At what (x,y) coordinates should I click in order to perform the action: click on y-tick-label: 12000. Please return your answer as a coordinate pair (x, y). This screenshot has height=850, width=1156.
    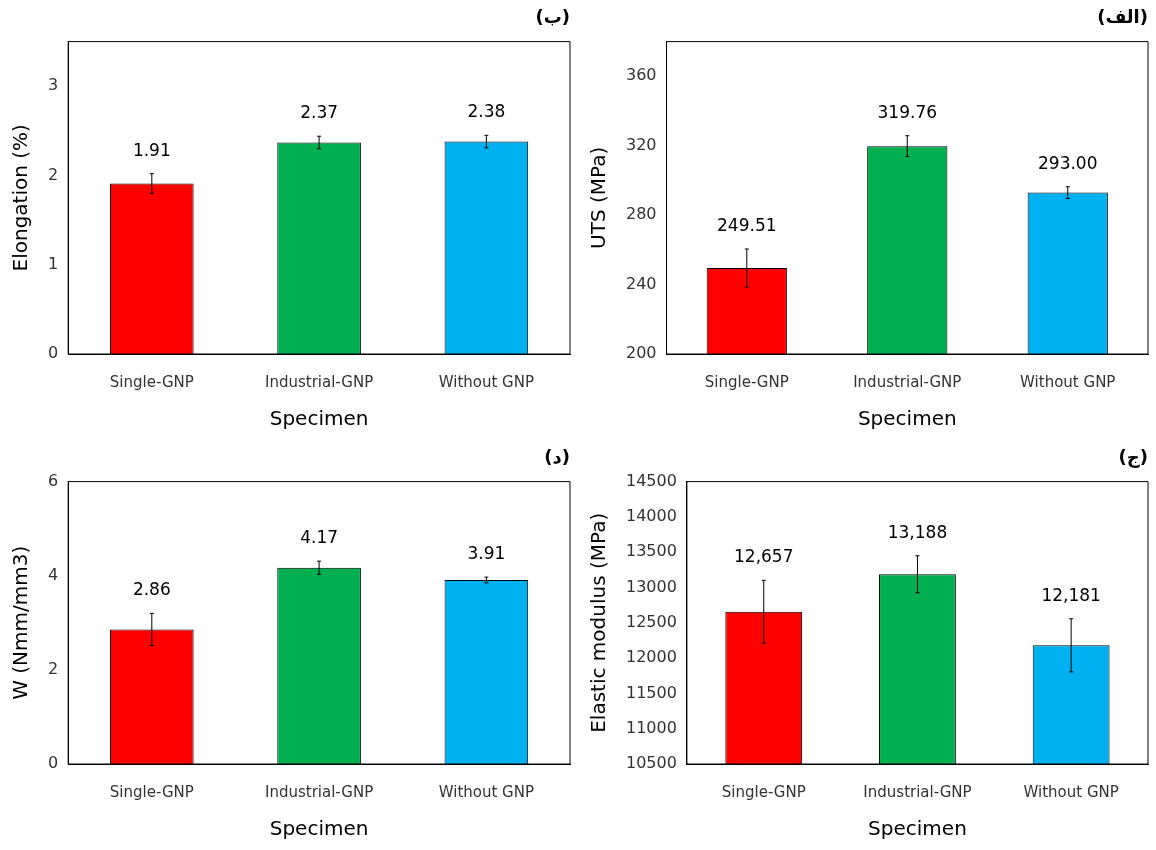
    Looking at the image, I should click on (651, 657).